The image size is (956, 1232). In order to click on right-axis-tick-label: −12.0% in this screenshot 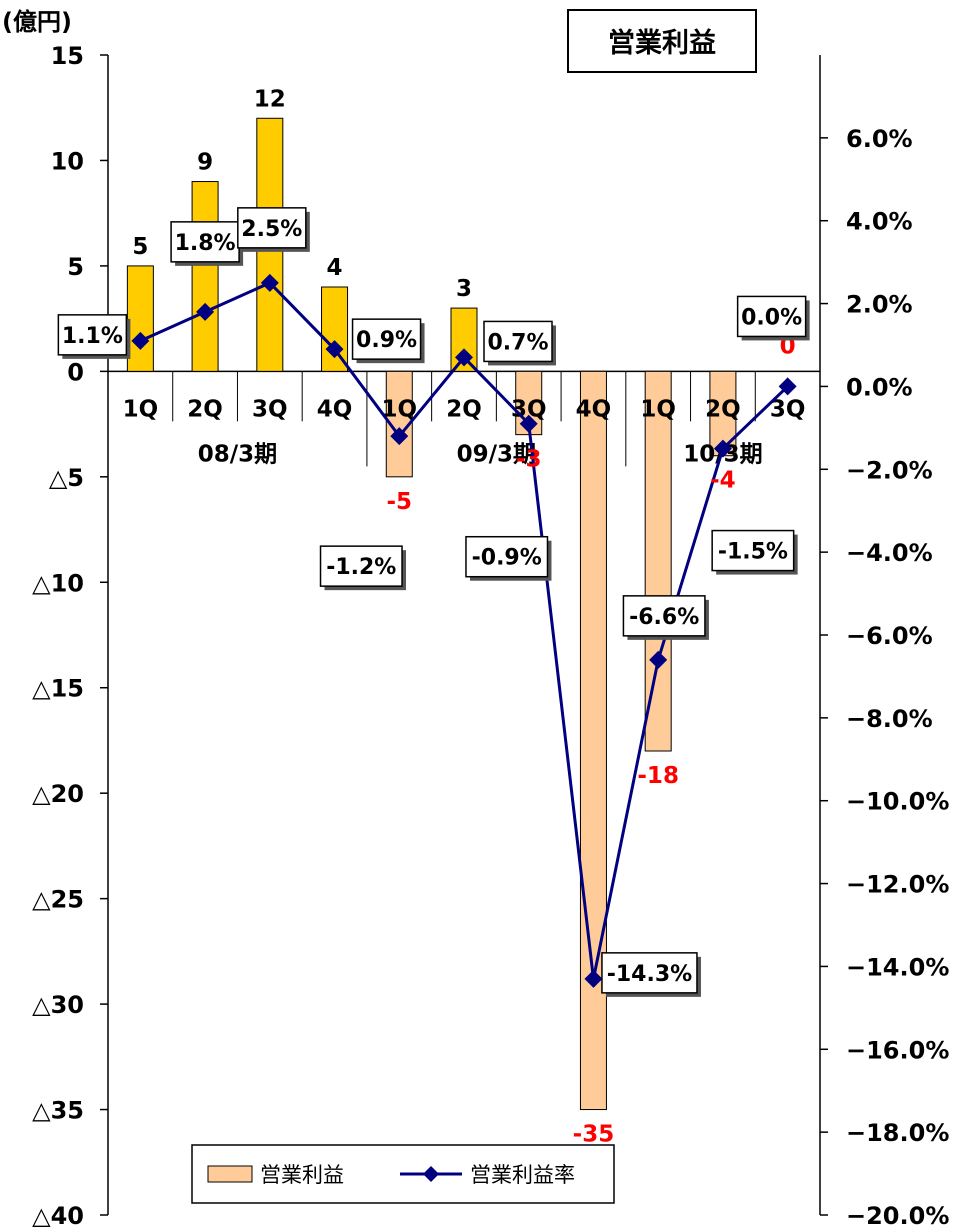, I will do `click(897, 885)`.